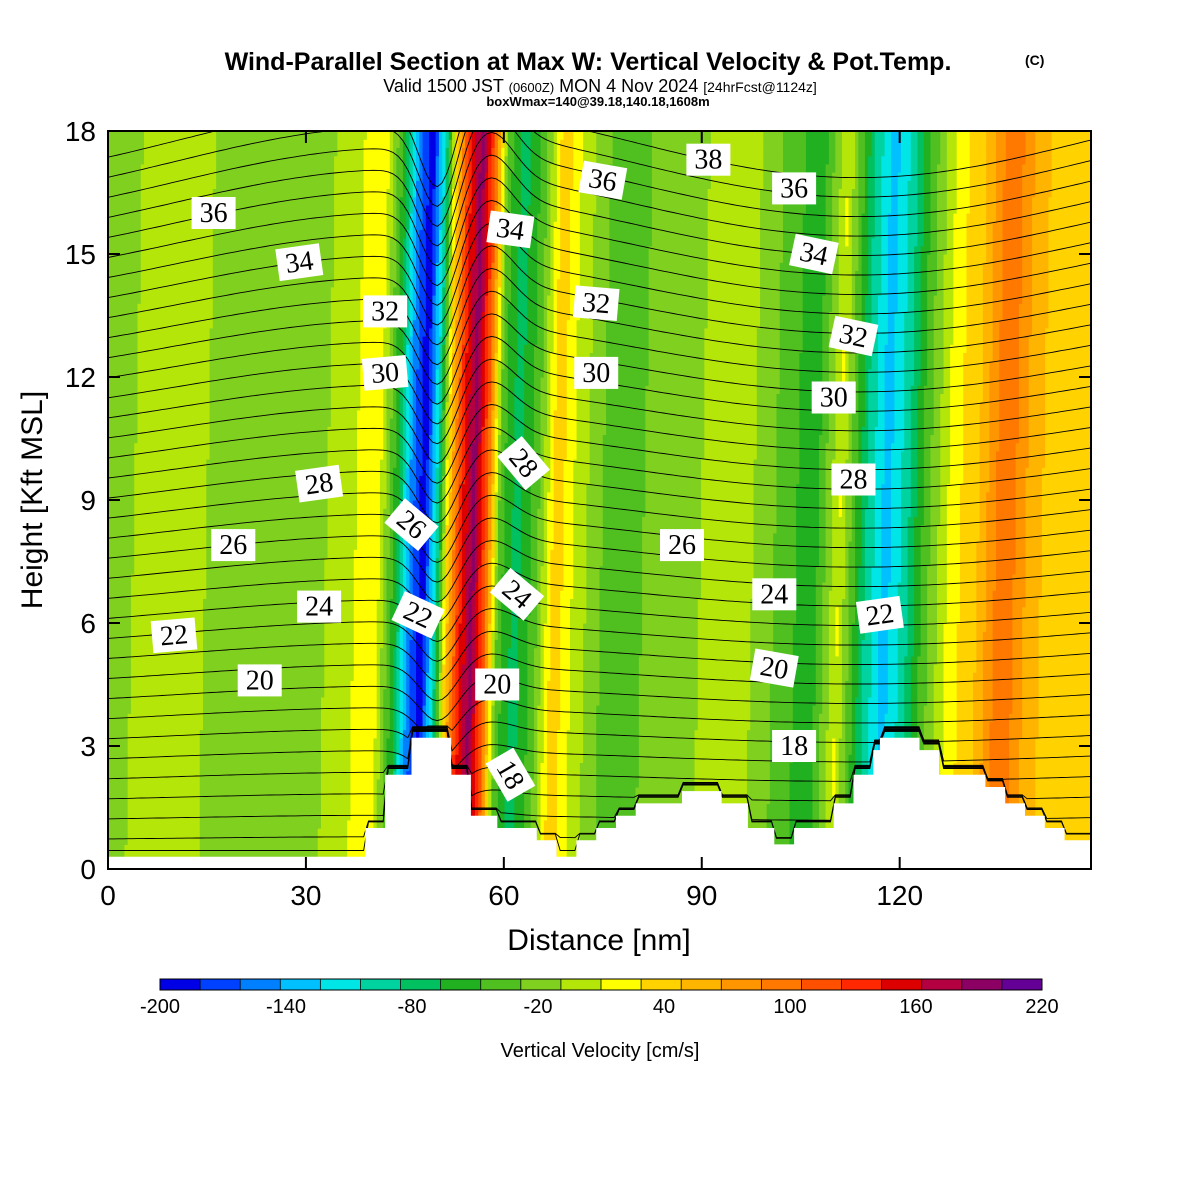 The width and height of the screenshot is (1200, 1200). I want to click on forecast-info: [24hrFcst@1124z], so click(760, 87).